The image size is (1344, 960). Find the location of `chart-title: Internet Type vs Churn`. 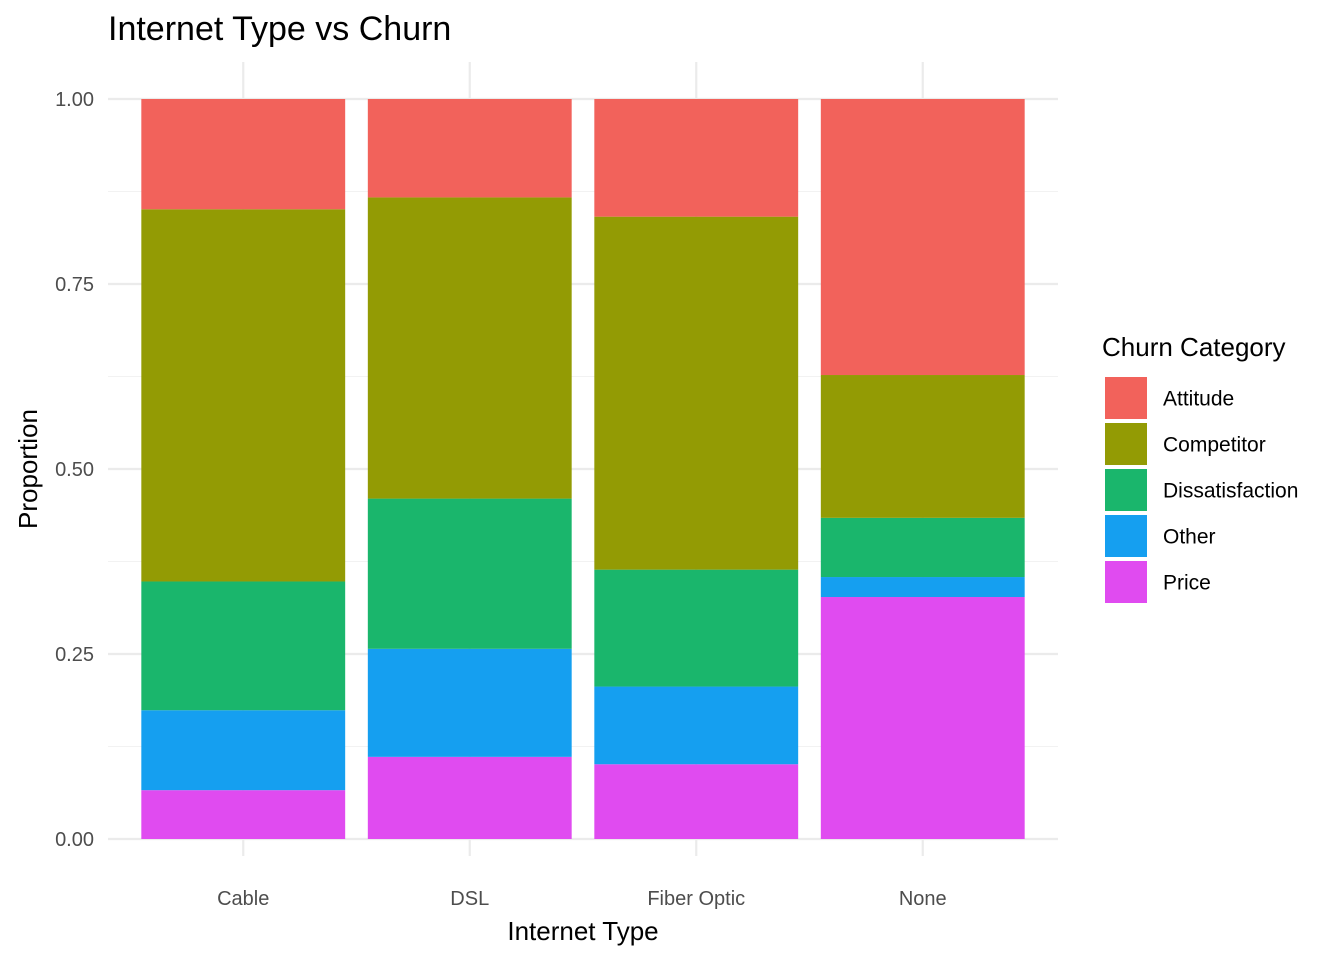

chart-title: Internet Type vs Churn is located at coordinates (279, 29).